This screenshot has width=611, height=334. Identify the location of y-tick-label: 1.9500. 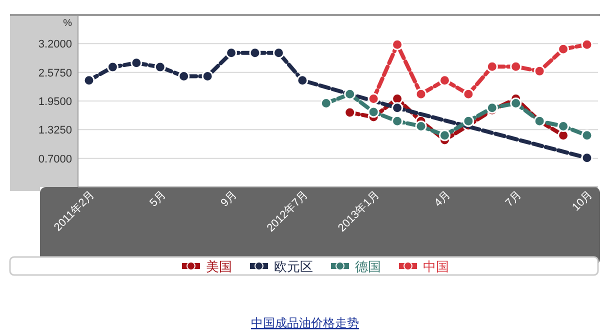
(55, 102).